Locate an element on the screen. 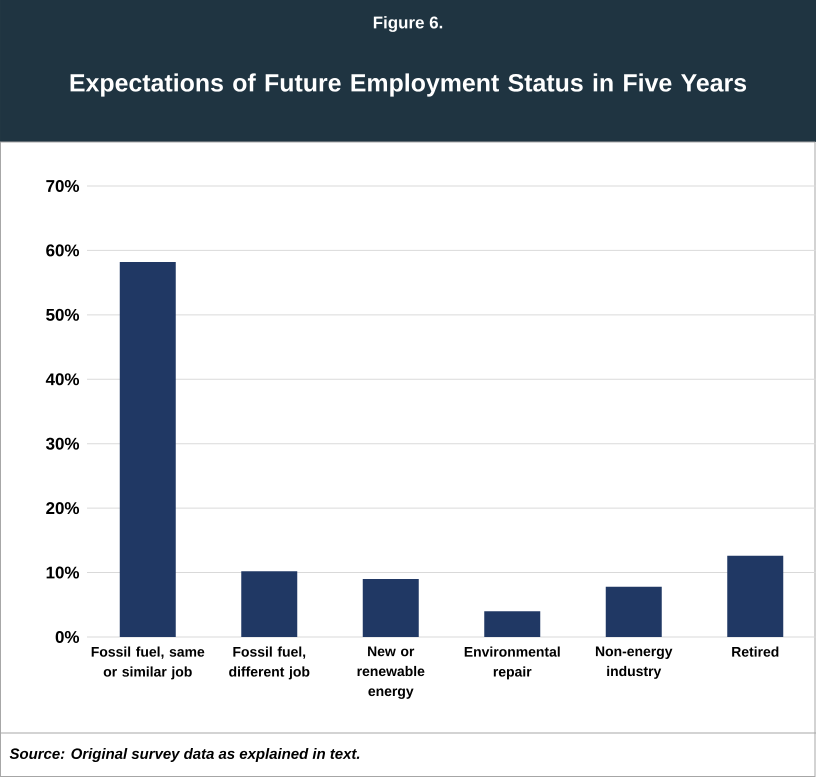 The width and height of the screenshot is (816, 777). x-tick-label: Non-energy industry is located at coordinates (634, 662).